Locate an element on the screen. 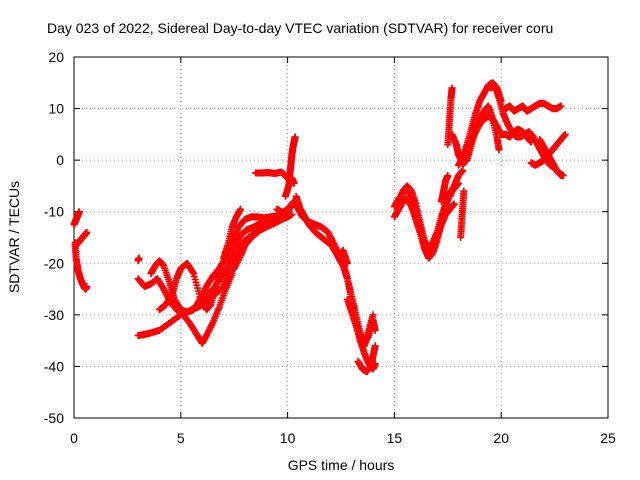  y-tick-label: 0 is located at coordinates (60, 160).